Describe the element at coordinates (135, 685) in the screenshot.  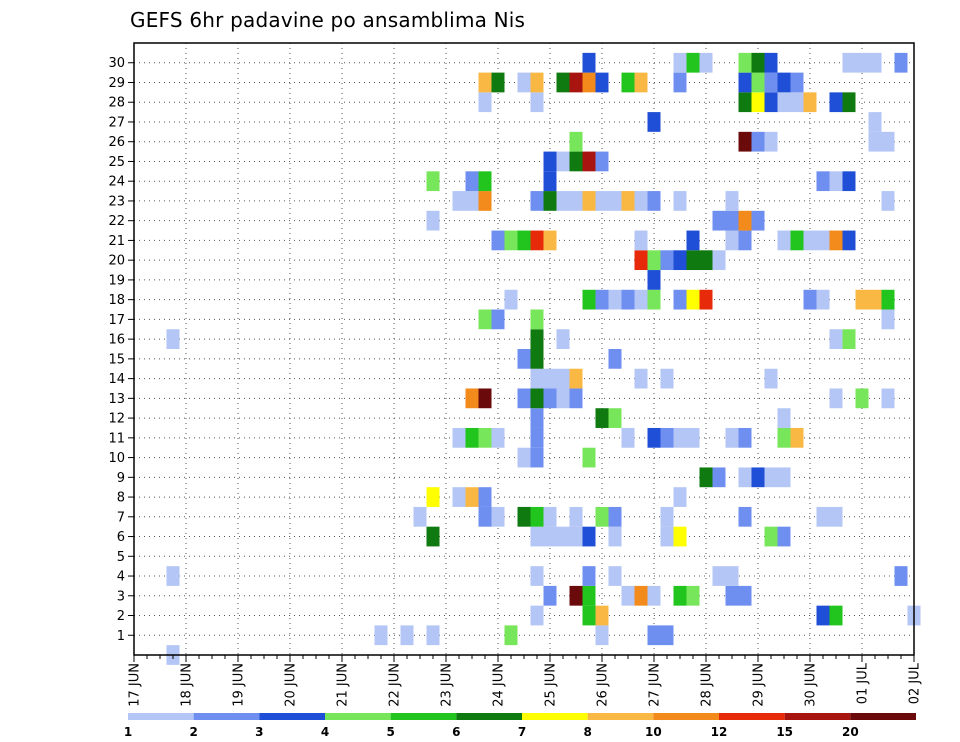
I see `x-tick-label: 17 JUN` at that location.